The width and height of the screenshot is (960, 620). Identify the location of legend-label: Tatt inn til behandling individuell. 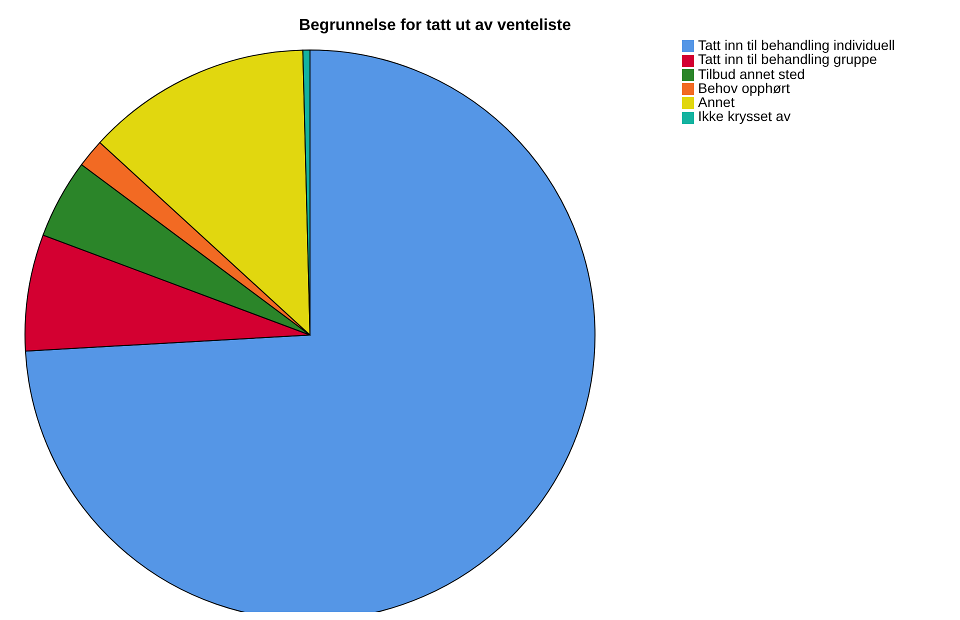
(796, 45).